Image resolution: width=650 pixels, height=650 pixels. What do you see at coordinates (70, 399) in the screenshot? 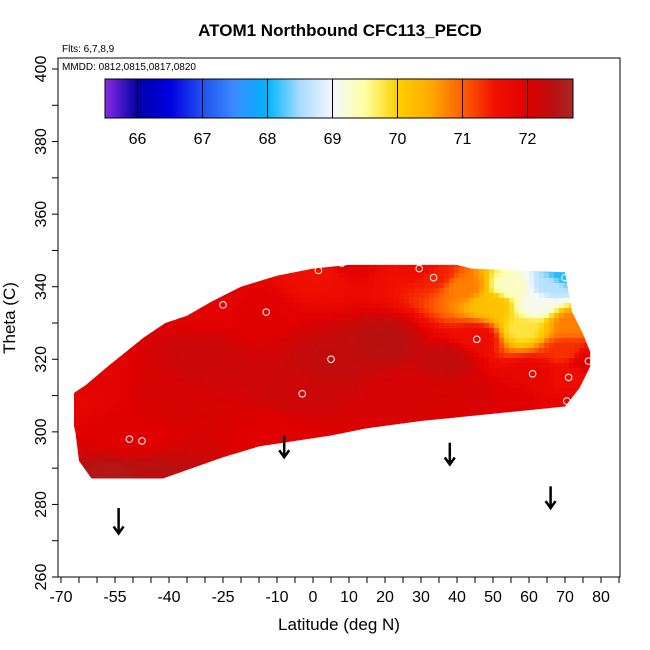
I see `sample-point` at bounding box center [70, 399].